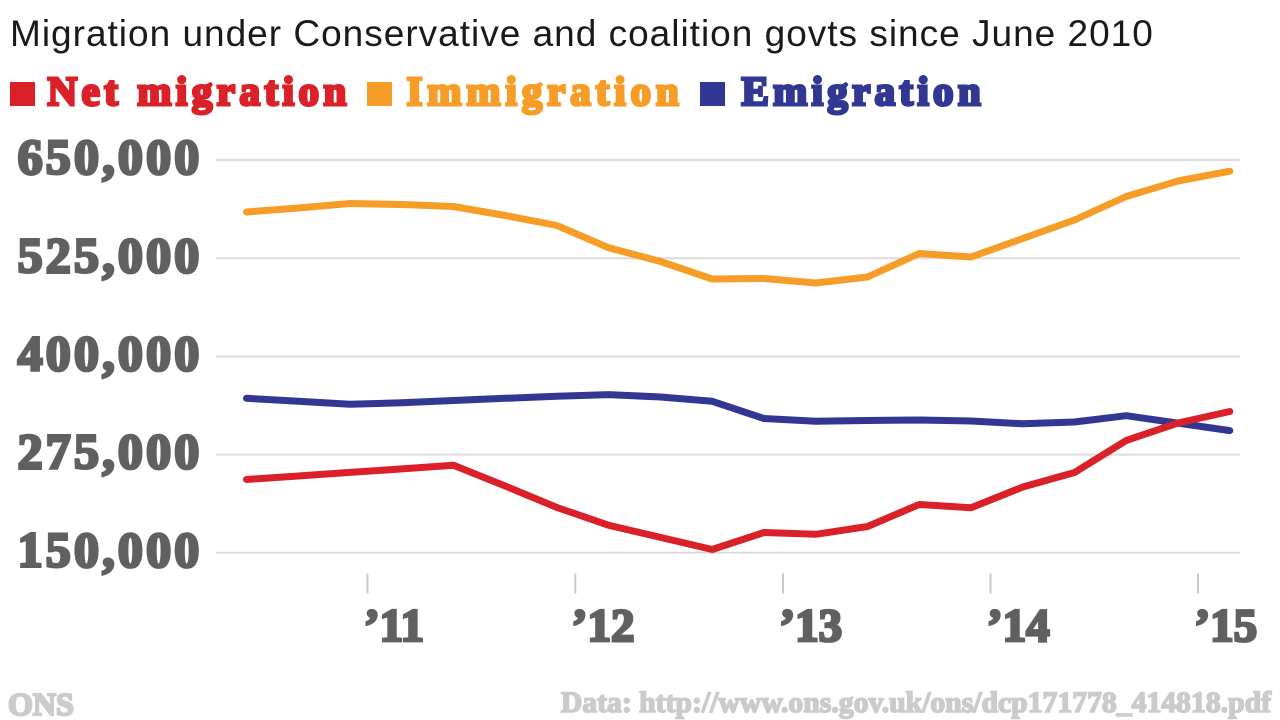  I want to click on svg-text: 650,000, so click(110, 157).